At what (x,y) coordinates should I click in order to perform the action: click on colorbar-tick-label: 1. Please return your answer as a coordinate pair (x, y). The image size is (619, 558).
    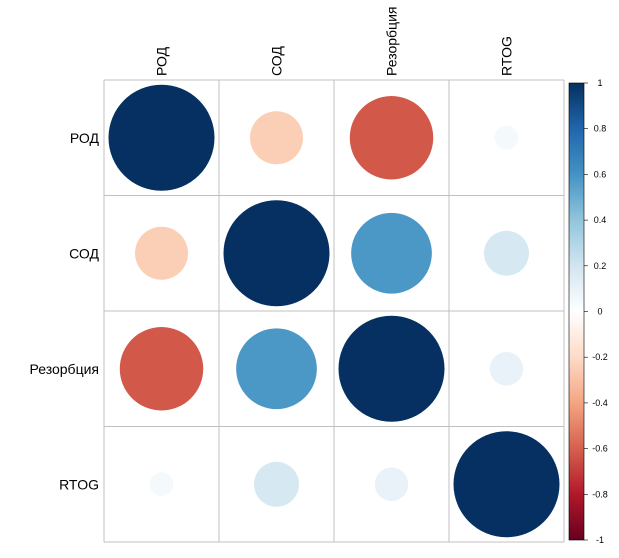
    Looking at the image, I should click on (599, 83).